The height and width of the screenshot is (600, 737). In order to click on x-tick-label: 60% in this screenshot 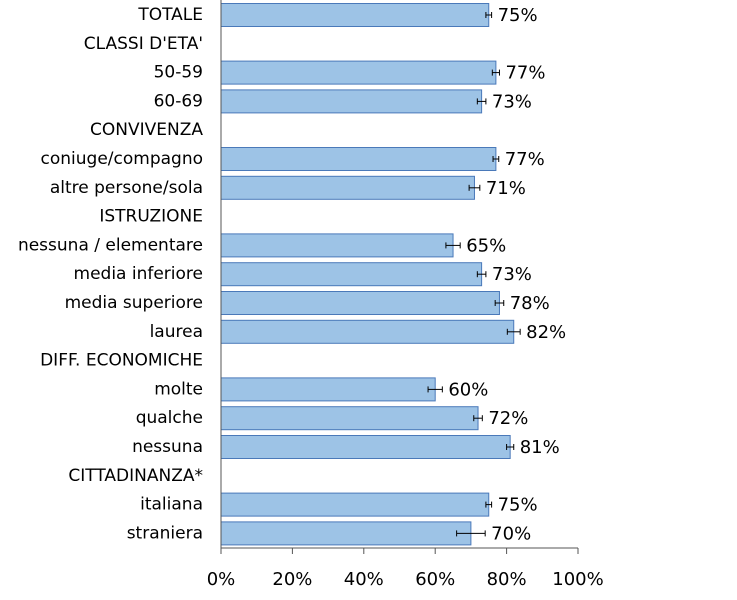, I will do `click(435, 579)`.